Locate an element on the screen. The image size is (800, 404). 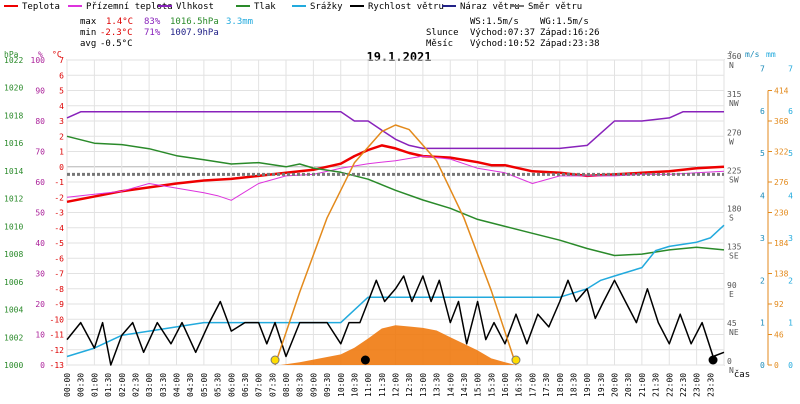
x-tick-label: 18:30 is located at coordinates (573, 385).